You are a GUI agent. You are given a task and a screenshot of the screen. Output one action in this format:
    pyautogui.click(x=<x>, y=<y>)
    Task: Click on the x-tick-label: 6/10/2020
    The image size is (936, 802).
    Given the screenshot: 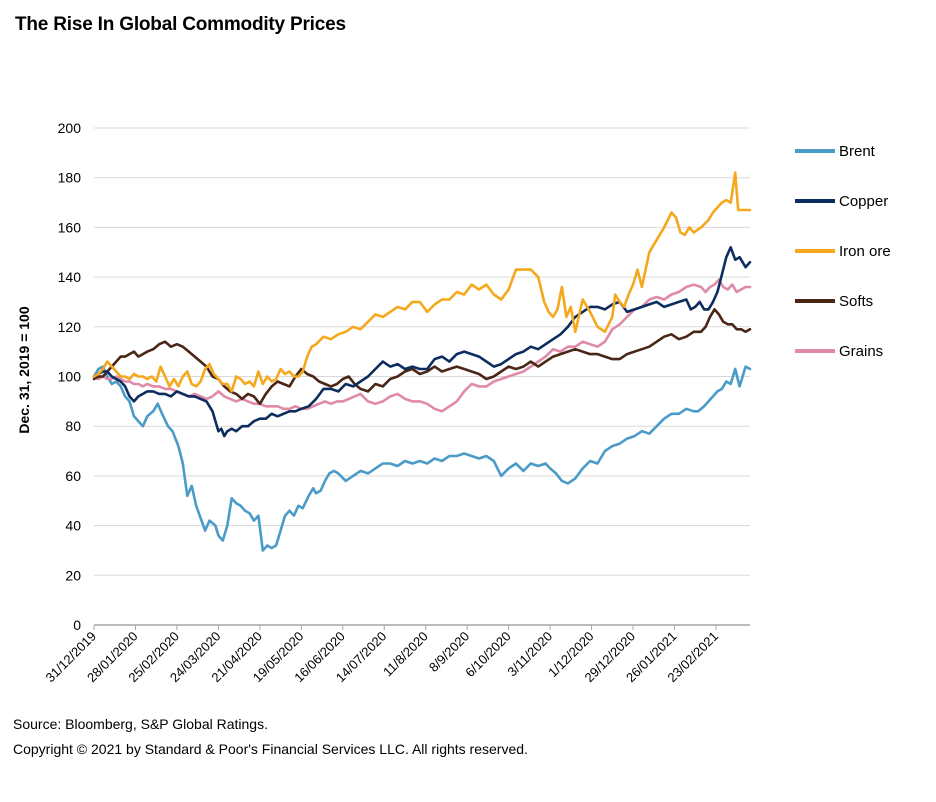 What is the action you would take?
    pyautogui.click(x=488, y=655)
    